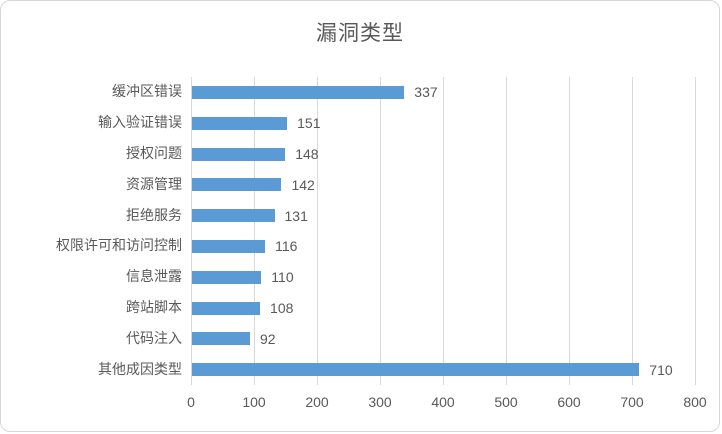 This screenshot has height=434, width=722. I want to click on chart-title: 漏洞类型, so click(360, 33).